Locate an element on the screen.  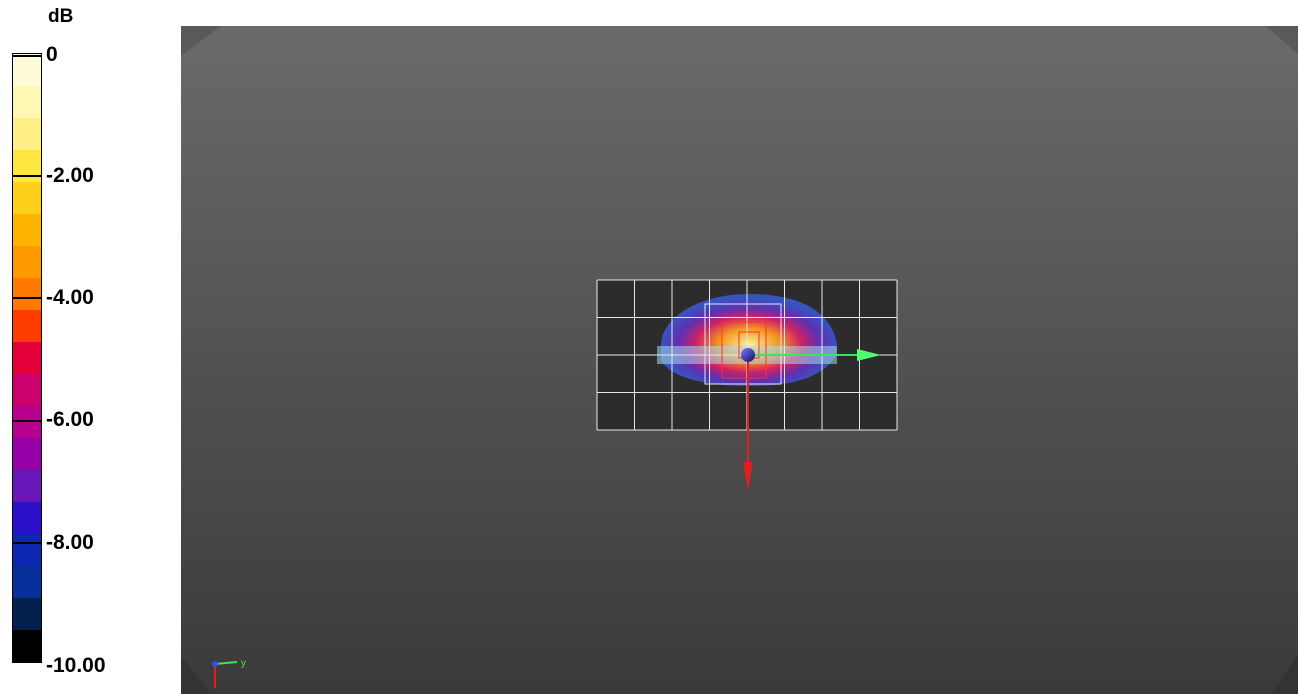
legend-label-1: -2.00 is located at coordinates (70, 175).